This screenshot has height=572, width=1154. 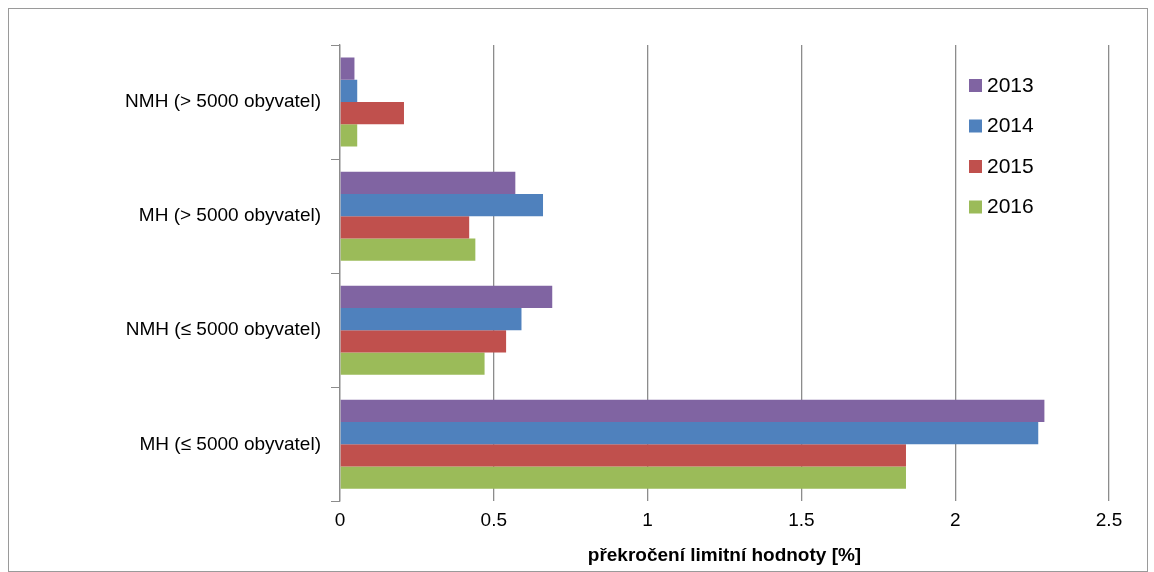 What do you see at coordinates (1010, 206) in the screenshot?
I see `legend-label: 2016` at bounding box center [1010, 206].